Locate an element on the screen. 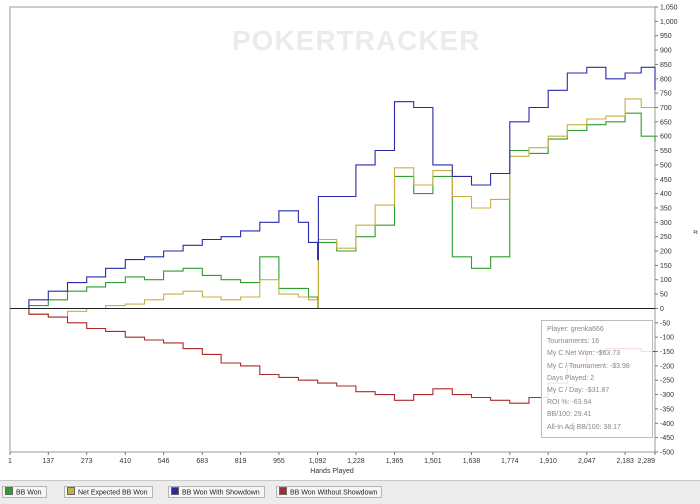 Image resolution: width=700 pixels, height=504 pixels. legend-item-bb-won-without-showdown: BB Won Without Showdown is located at coordinates (329, 492).